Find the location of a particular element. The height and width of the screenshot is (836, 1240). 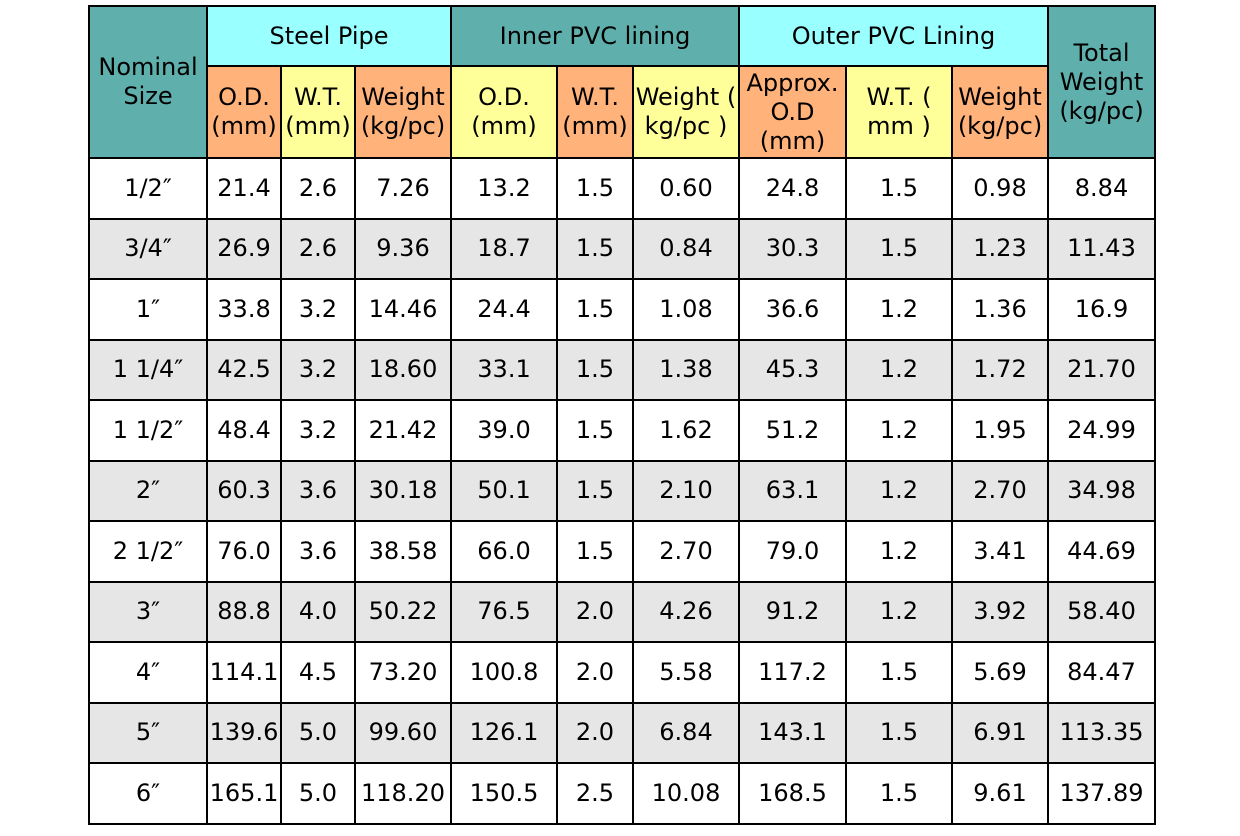

header-steel-pipe: Steel Pipe is located at coordinates (329, 36).